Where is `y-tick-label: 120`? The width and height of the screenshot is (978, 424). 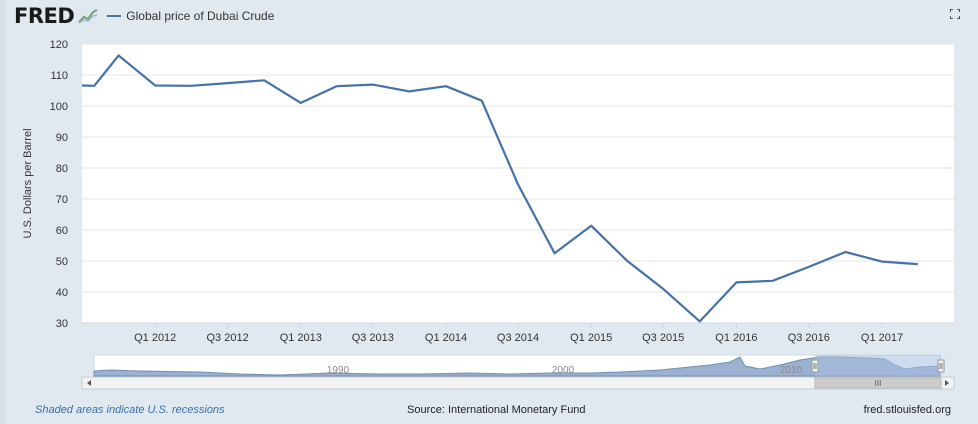 y-tick-label: 120 is located at coordinates (59, 45).